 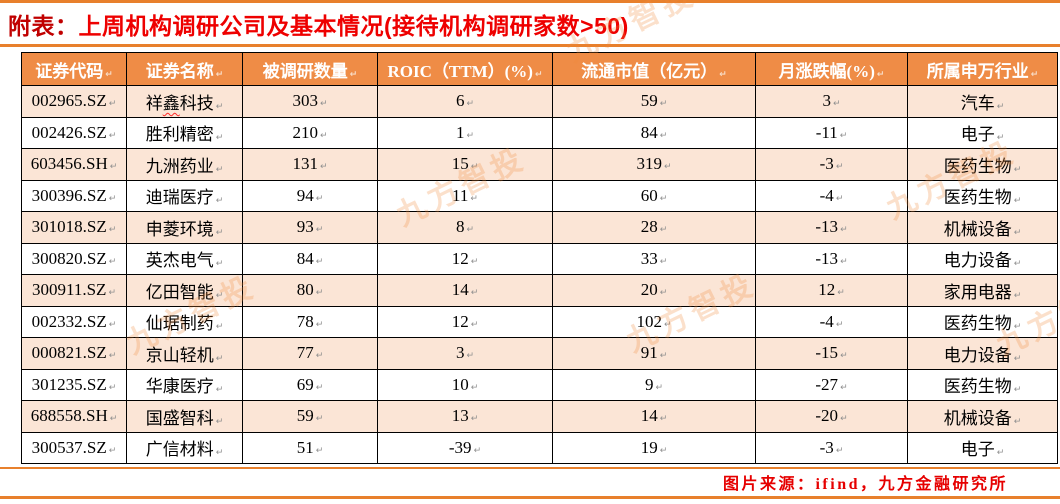 What do you see at coordinates (465, 353) in the screenshot?
I see `roic-cell: 3 ↵` at bounding box center [465, 353].